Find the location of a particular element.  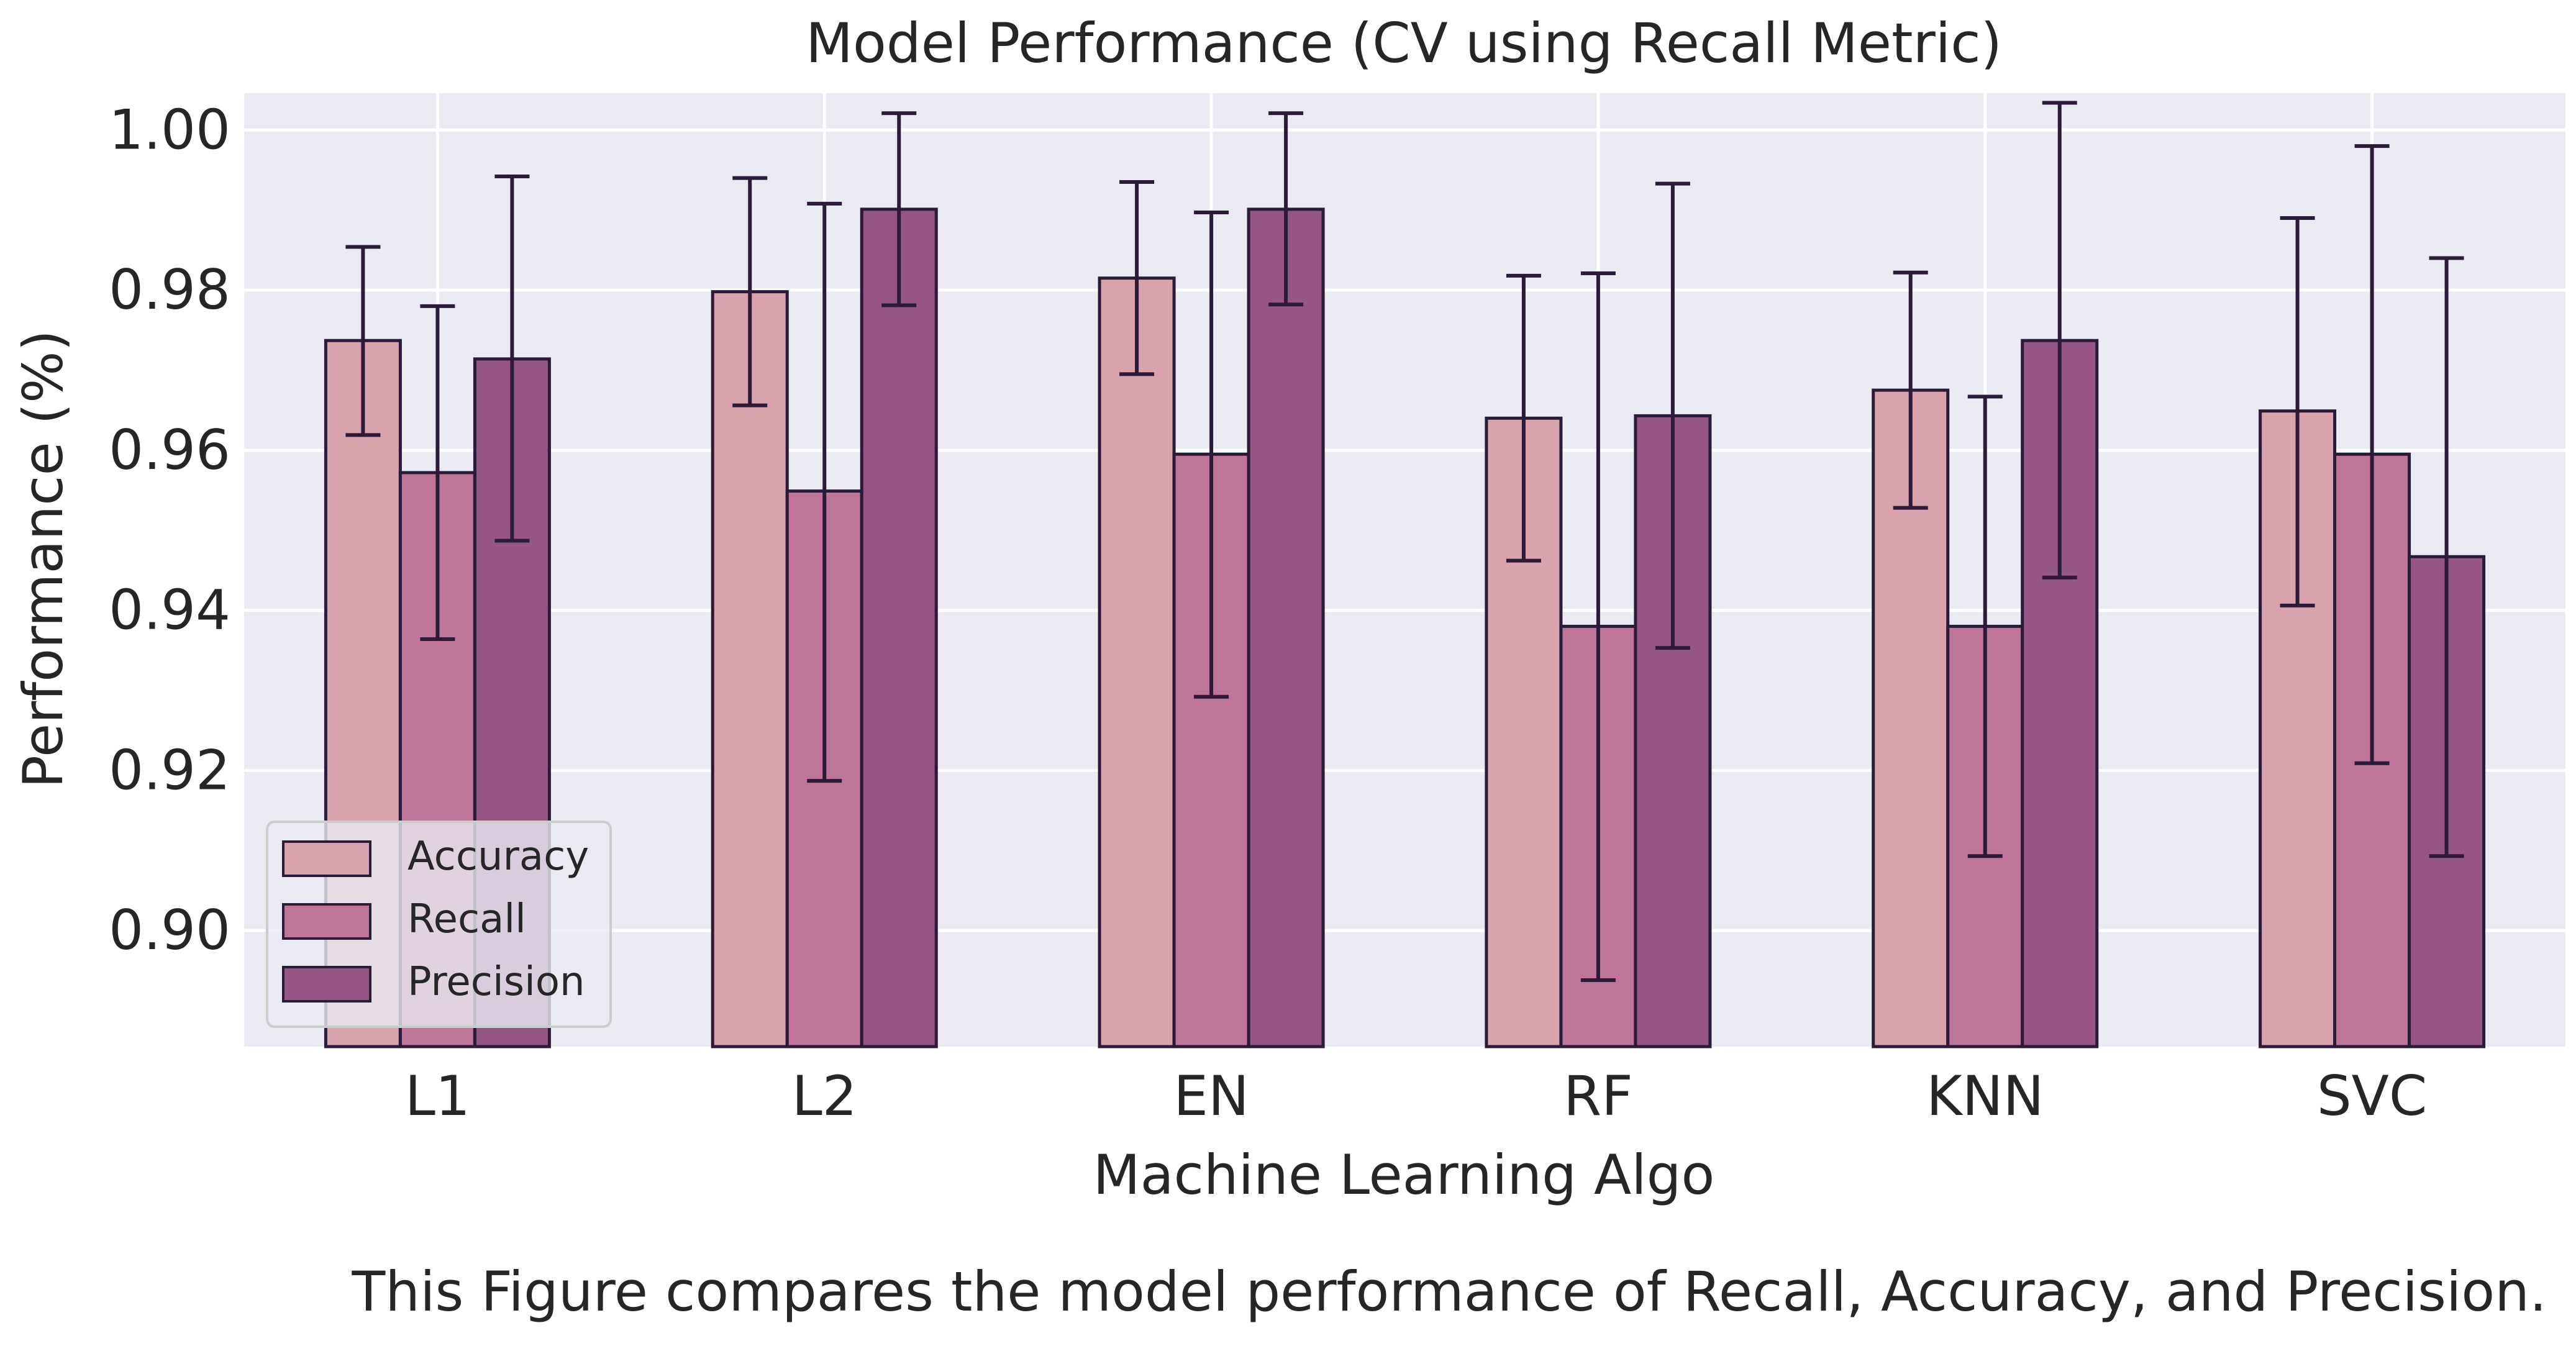

x-axis-ticks: L1 L2 EN RF KNN SVC is located at coordinates (1416, 1096).